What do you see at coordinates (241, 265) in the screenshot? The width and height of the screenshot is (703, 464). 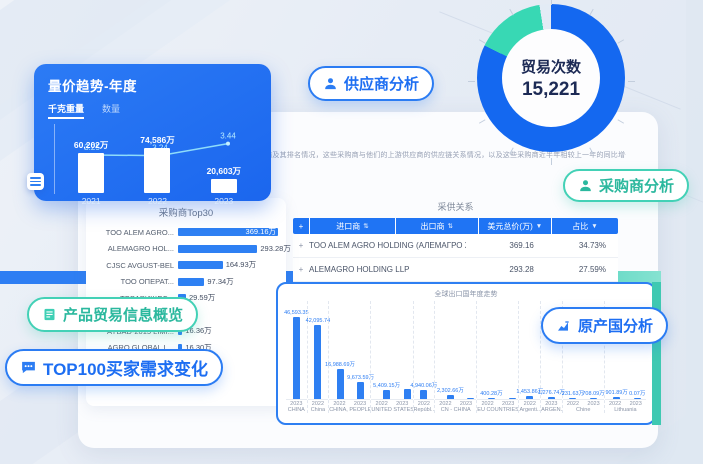 I see `bar-value-label: 164.93万` at bounding box center [241, 265].